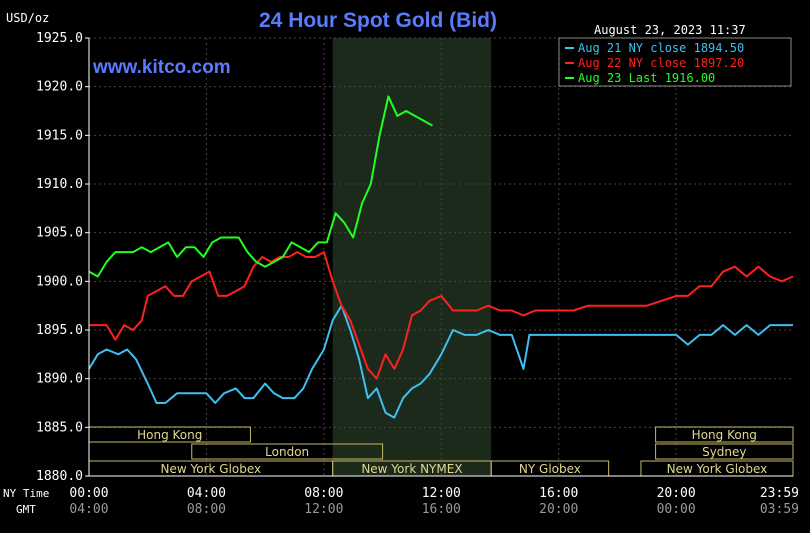 Image resolution: width=810 pixels, height=533 pixels. Describe the element at coordinates (558, 493) in the screenshot. I see `x-tick-label-ny: 16:00` at that location.